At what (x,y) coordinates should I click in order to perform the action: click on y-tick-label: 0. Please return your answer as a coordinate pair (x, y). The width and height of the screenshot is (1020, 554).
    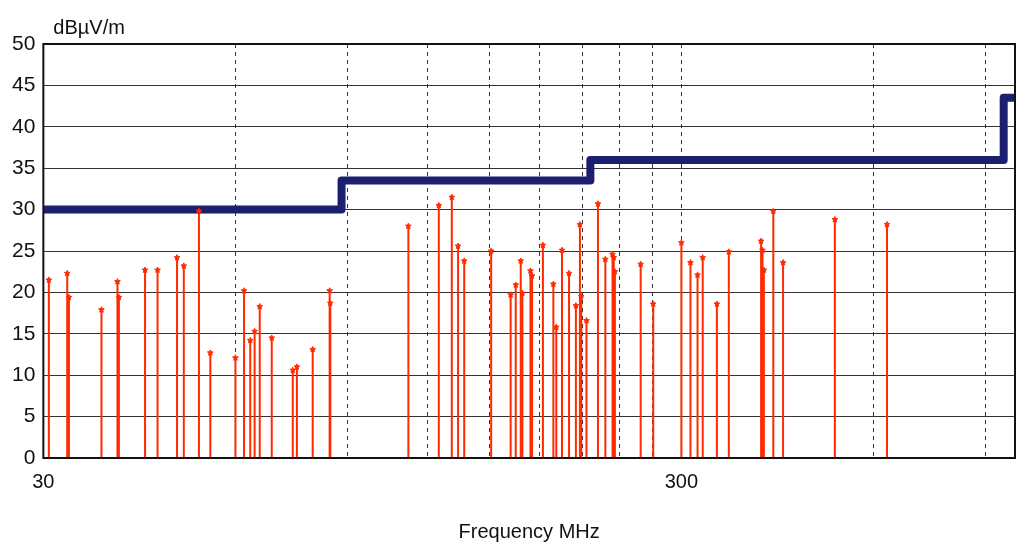
    Looking at the image, I should click on (29, 456).